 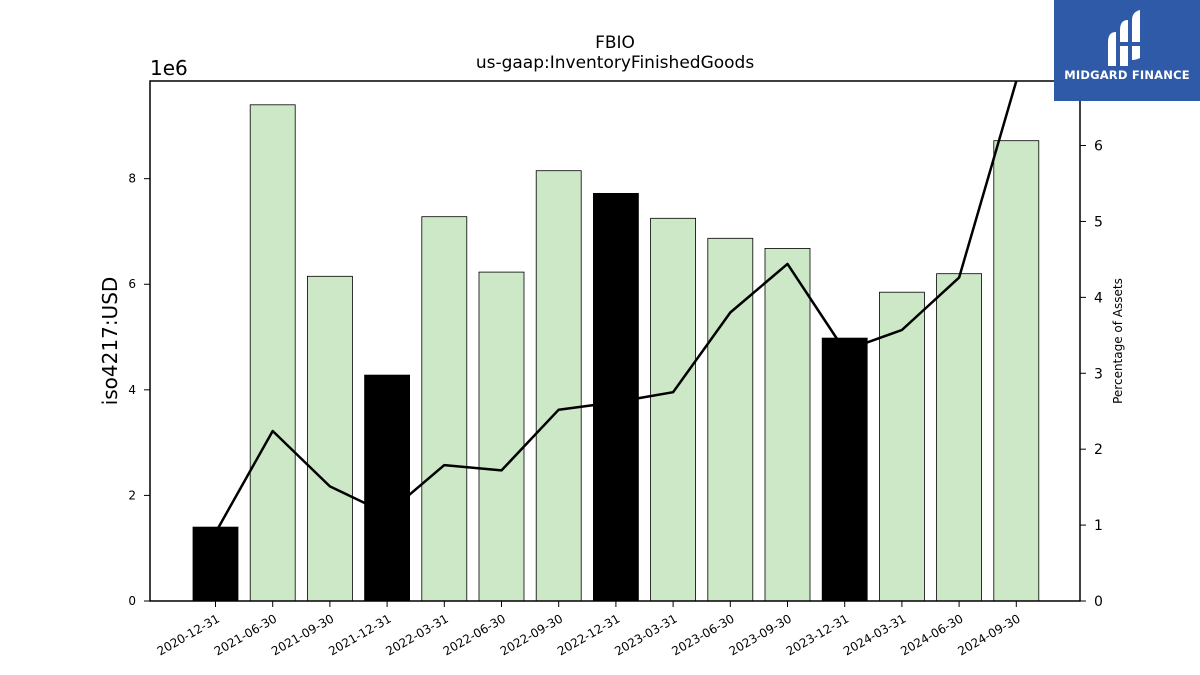 What do you see at coordinates (302, 634) in the screenshot?
I see `x-tick-label: 2021-09-30` at bounding box center [302, 634].